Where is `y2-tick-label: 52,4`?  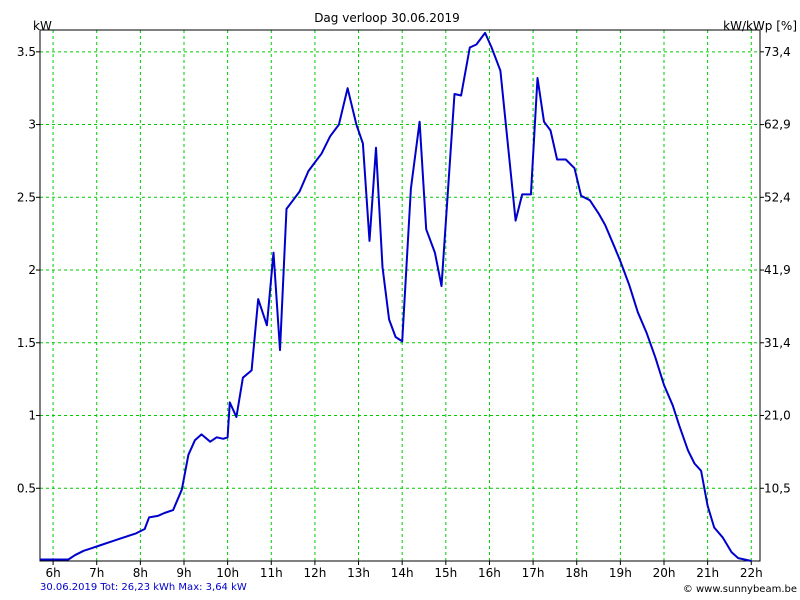 y2-tick-label: 52,4 is located at coordinates (777, 197).